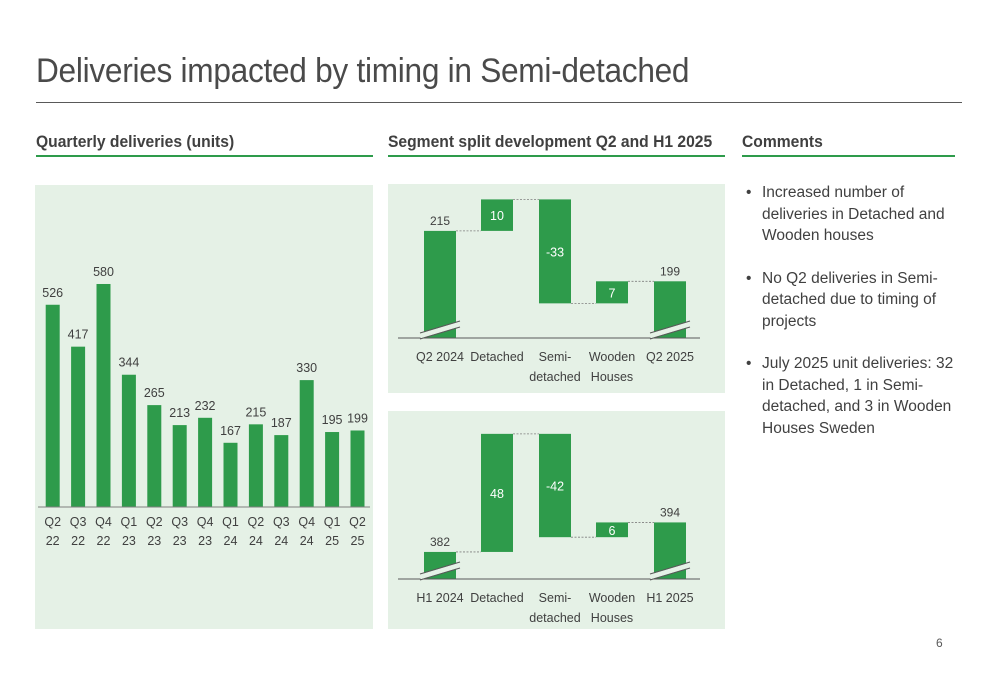 Image resolution: width=1000 pixels, height=685 pixels. Describe the element at coordinates (281, 423) in the screenshot. I see `bar-value-label: 187` at that location.